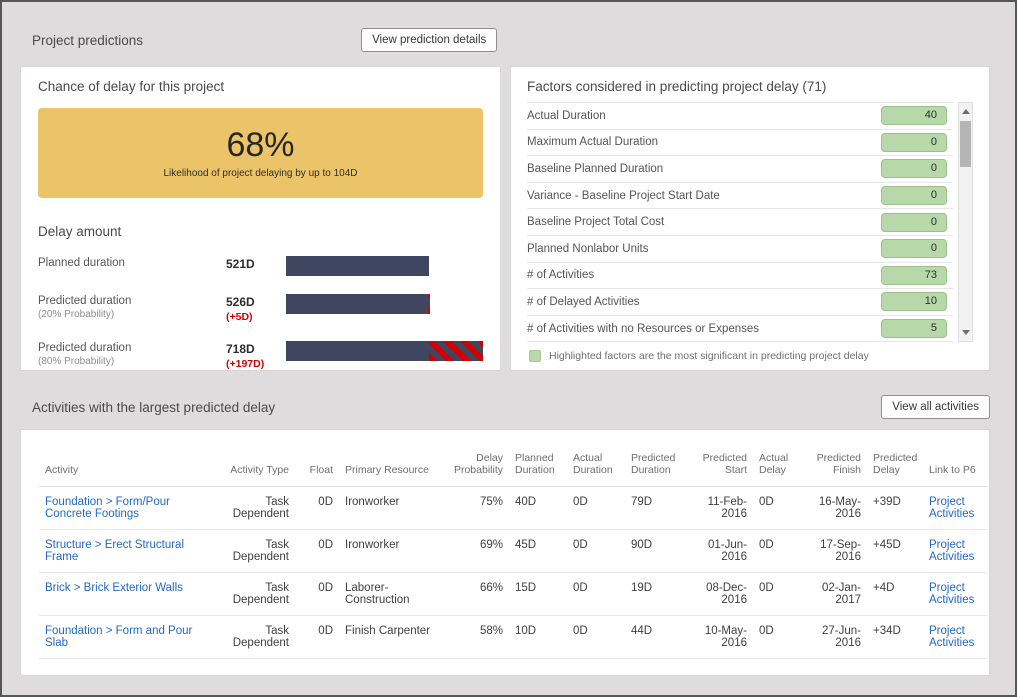  I want to click on activity-link: Foundation > Form/Pour Concrete Footings, so click(107, 508).